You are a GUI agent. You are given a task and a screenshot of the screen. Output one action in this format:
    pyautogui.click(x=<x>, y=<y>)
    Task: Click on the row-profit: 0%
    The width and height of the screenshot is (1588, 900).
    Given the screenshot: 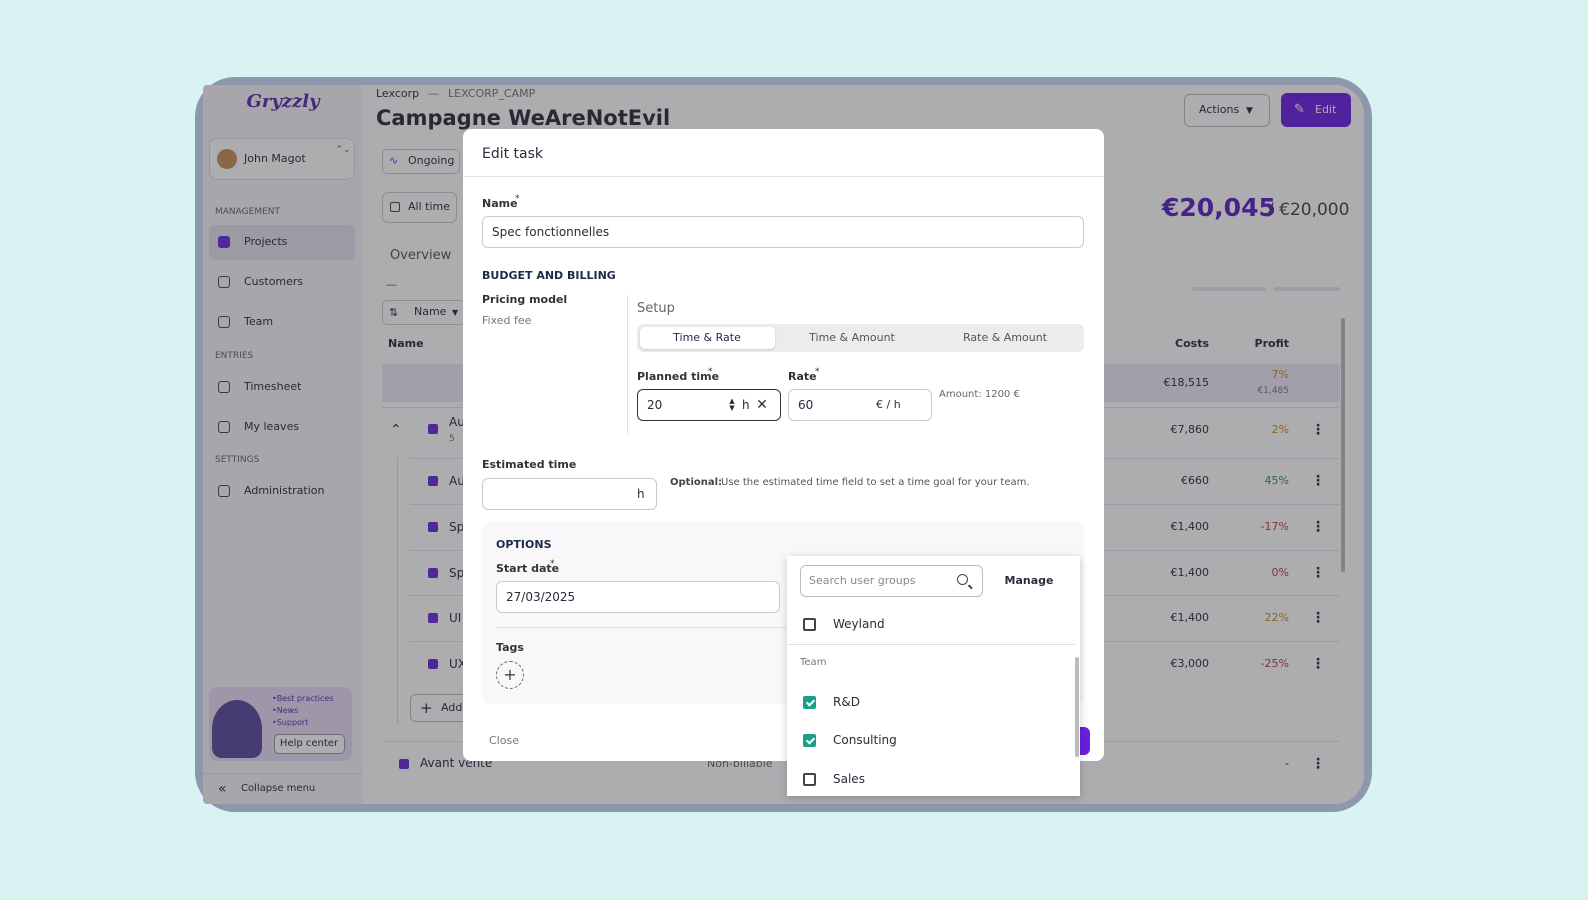 What is the action you would take?
    pyautogui.click(x=1280, y=572)
    